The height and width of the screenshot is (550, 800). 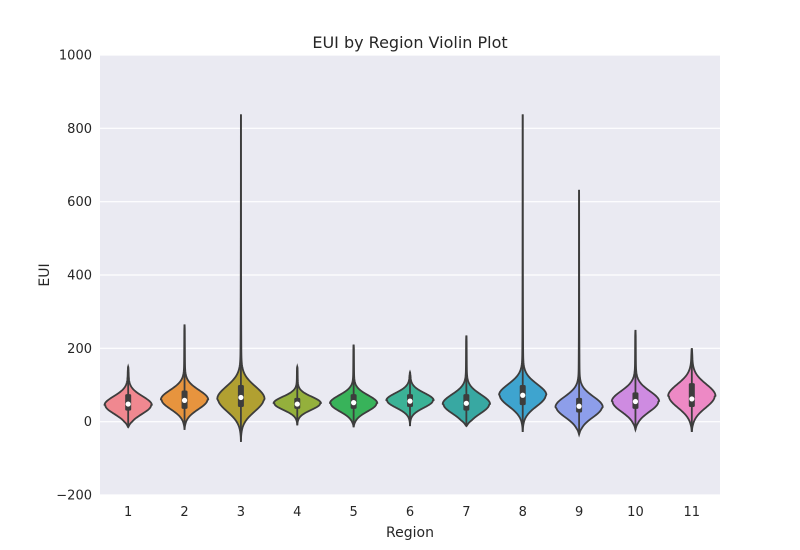 What do you see at coordinates (410, 533) in the screenshot?
I see `x-axis-label: Region` at bounding box center [410, 533].